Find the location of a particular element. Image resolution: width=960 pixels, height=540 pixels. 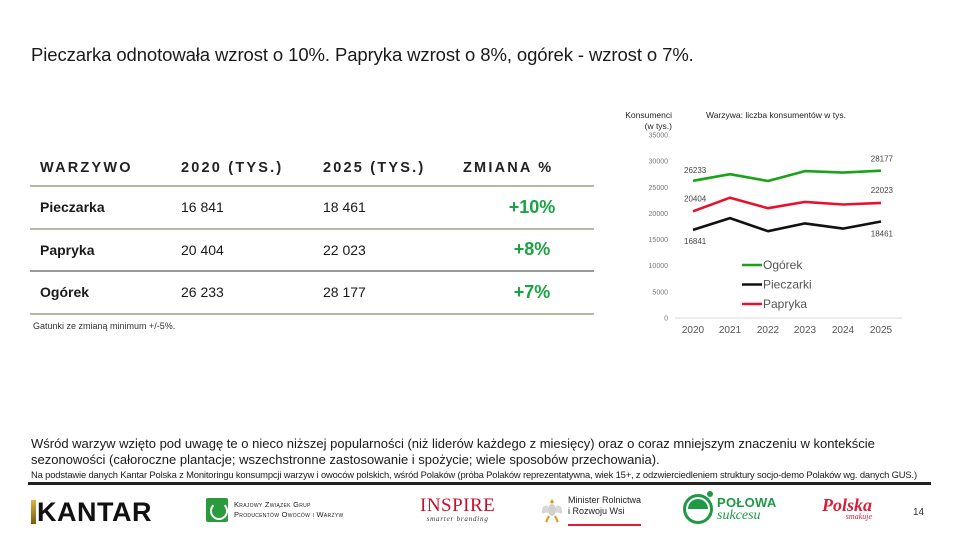

table-row: Ogórek 26 233 28 177 +7% is located at coordinates (312, 293).